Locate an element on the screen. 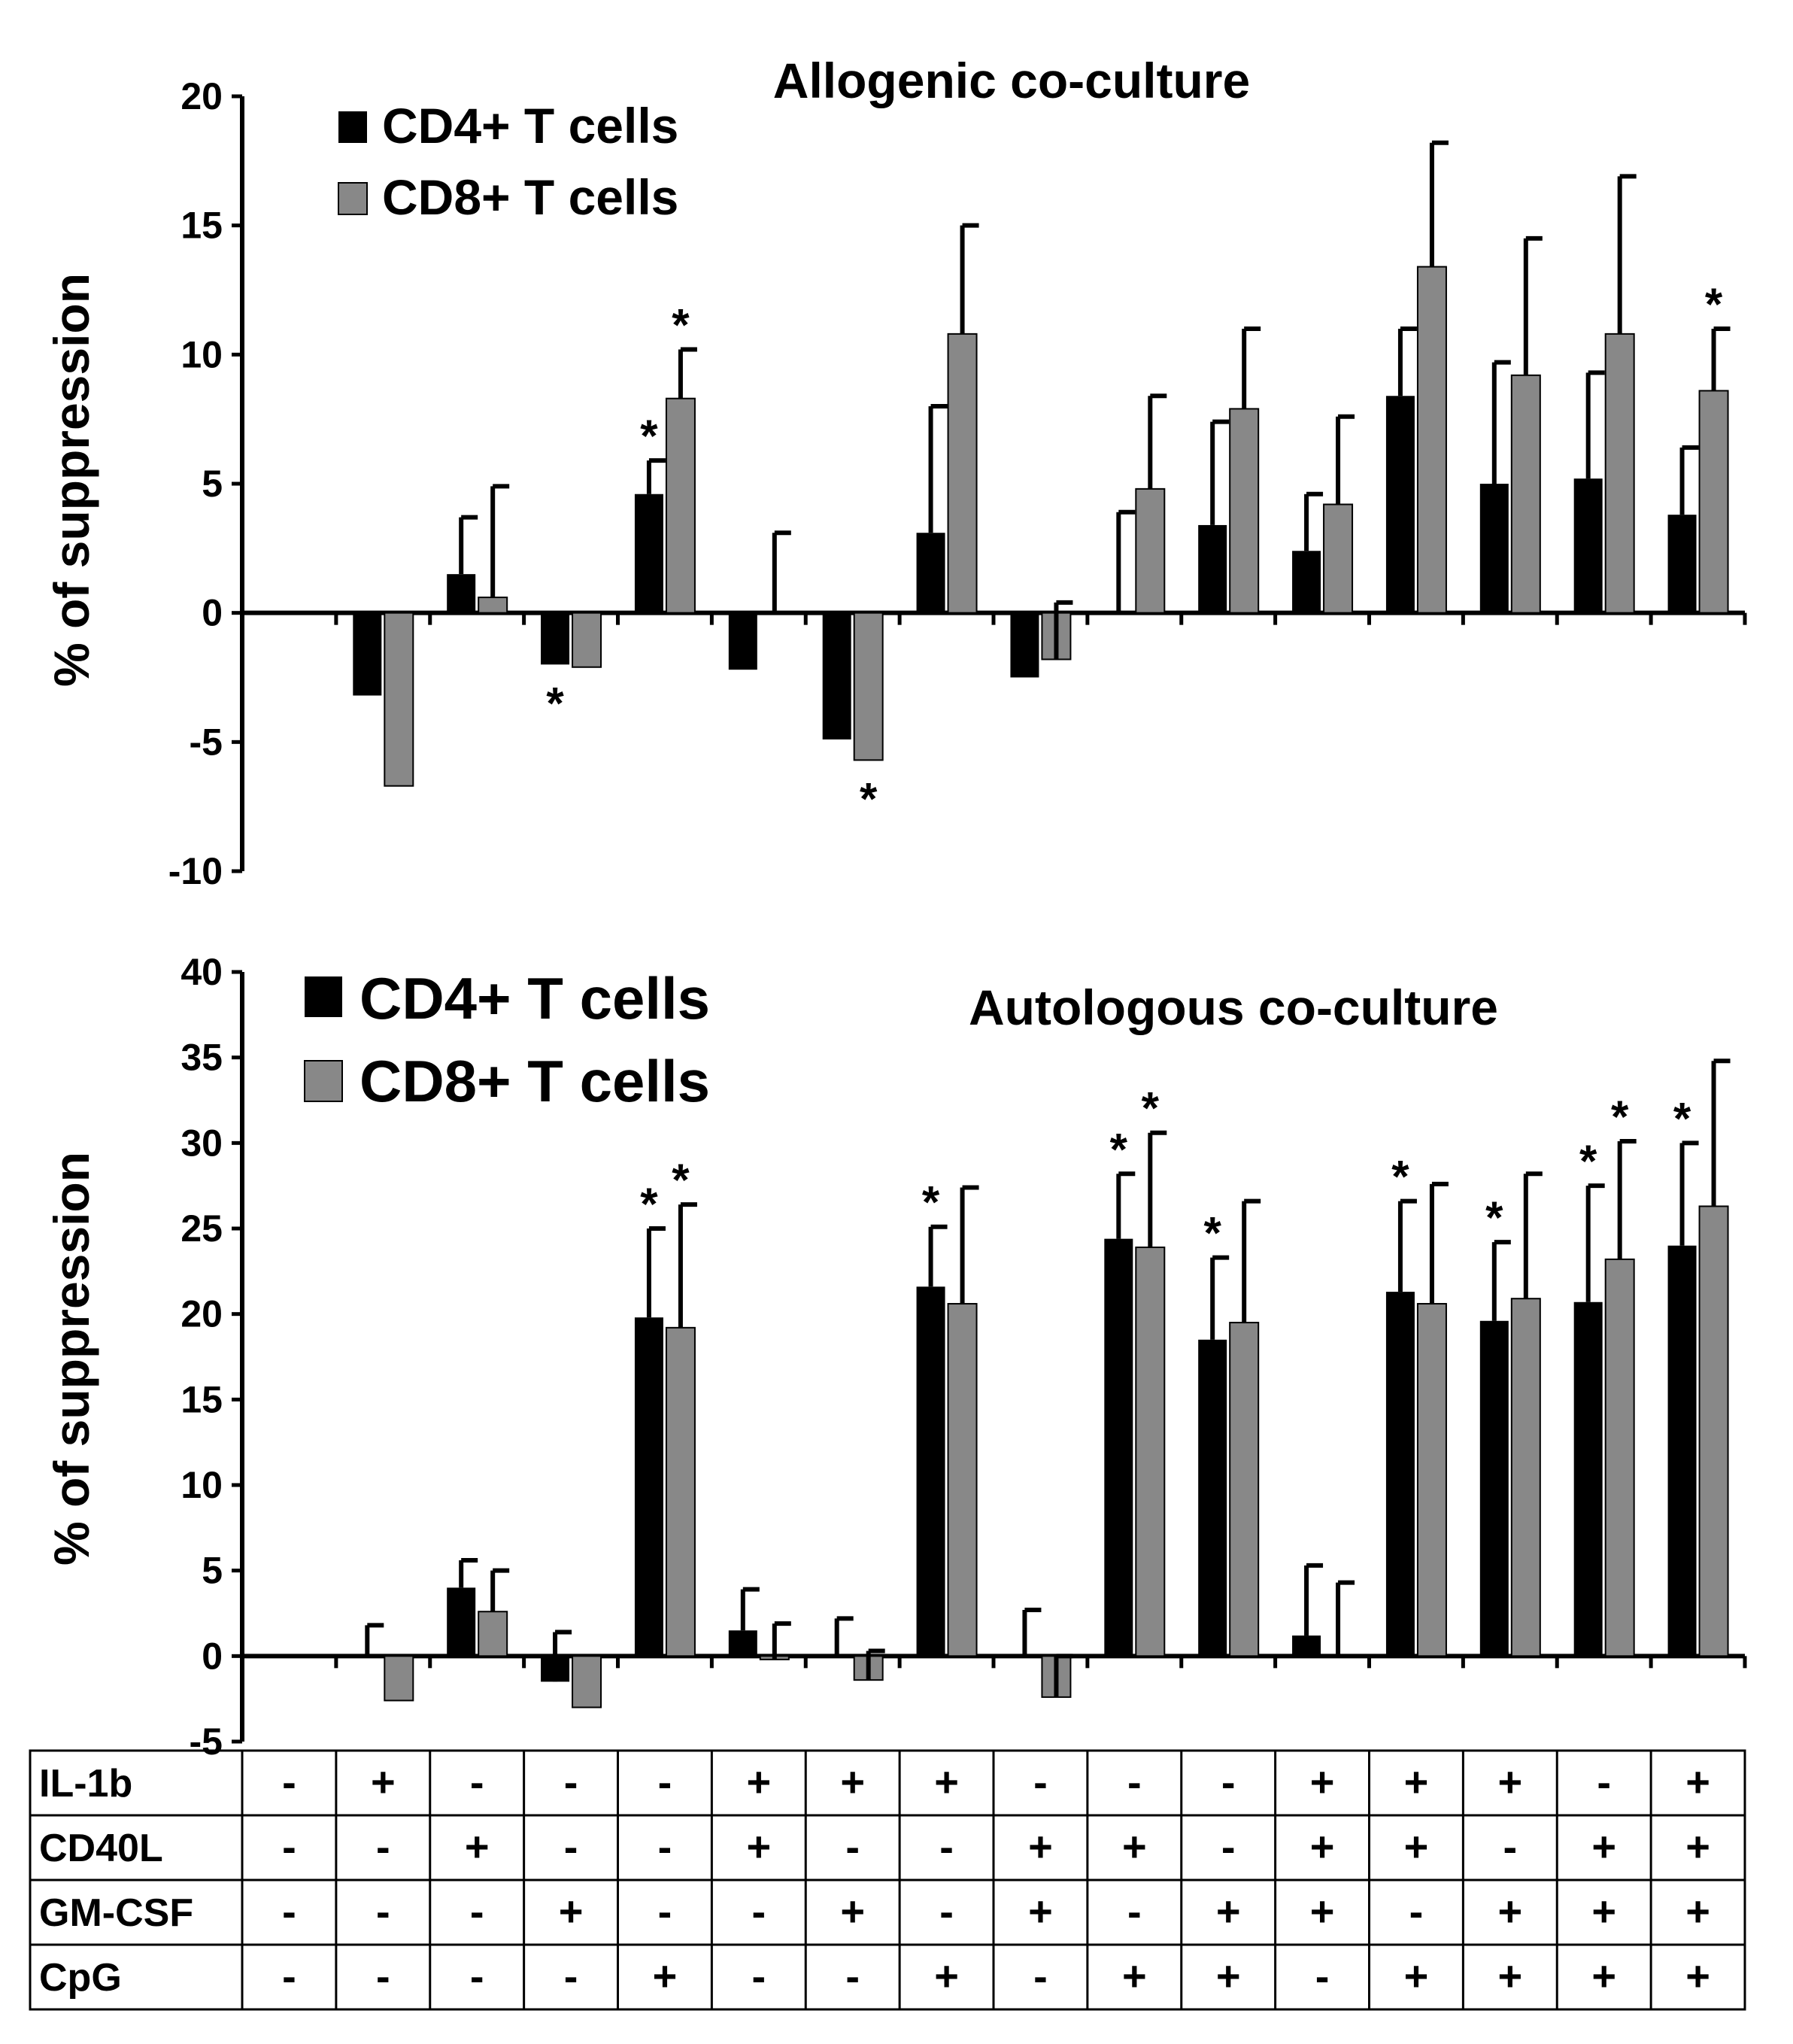  chart-title: Allogenic co-culture is located at coordinates (1011, 80).